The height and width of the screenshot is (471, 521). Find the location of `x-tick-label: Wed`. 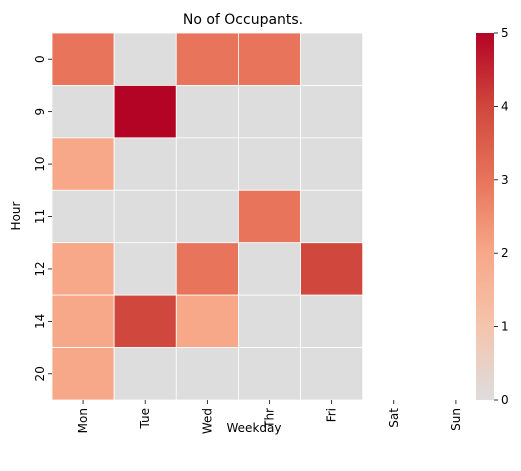

x-tick-label: Wed is located at coordinates (207, 421).